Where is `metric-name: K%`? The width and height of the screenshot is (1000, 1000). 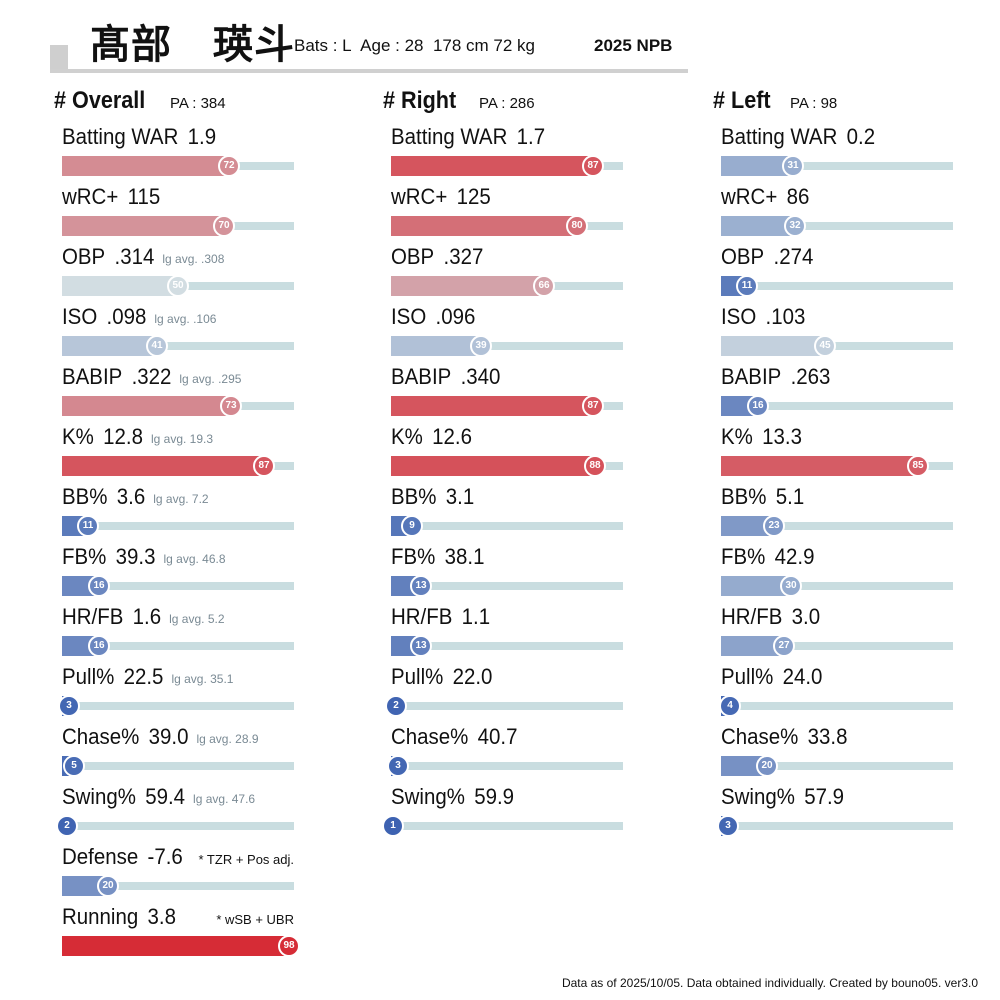 metric-name: K% is located at coordinates (78, 436).